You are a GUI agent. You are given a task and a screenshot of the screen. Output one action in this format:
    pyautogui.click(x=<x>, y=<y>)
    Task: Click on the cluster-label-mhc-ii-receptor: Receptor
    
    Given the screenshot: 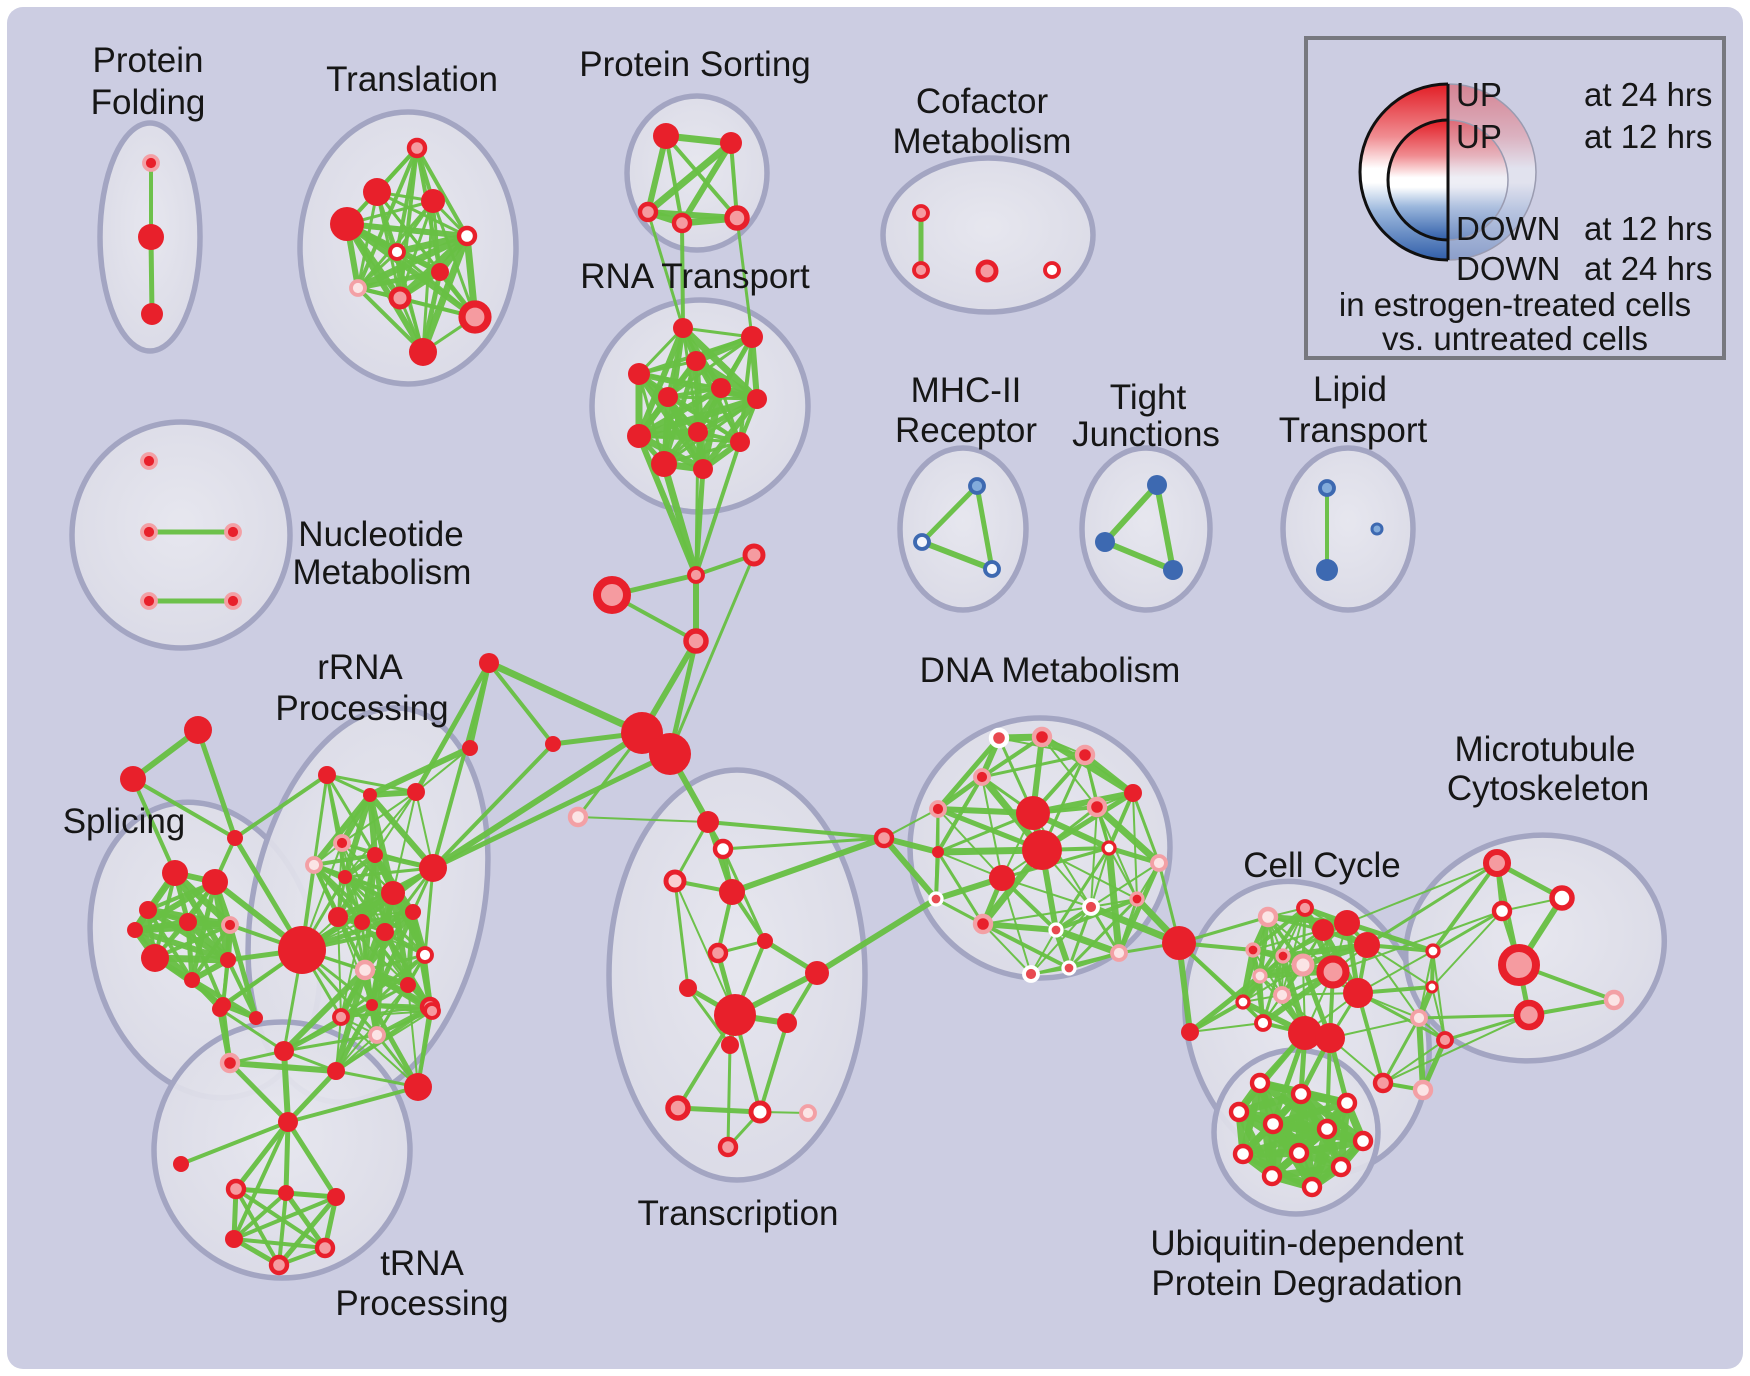 What is the action you would take?
    pyautogui.click(x=966, y=430)
    